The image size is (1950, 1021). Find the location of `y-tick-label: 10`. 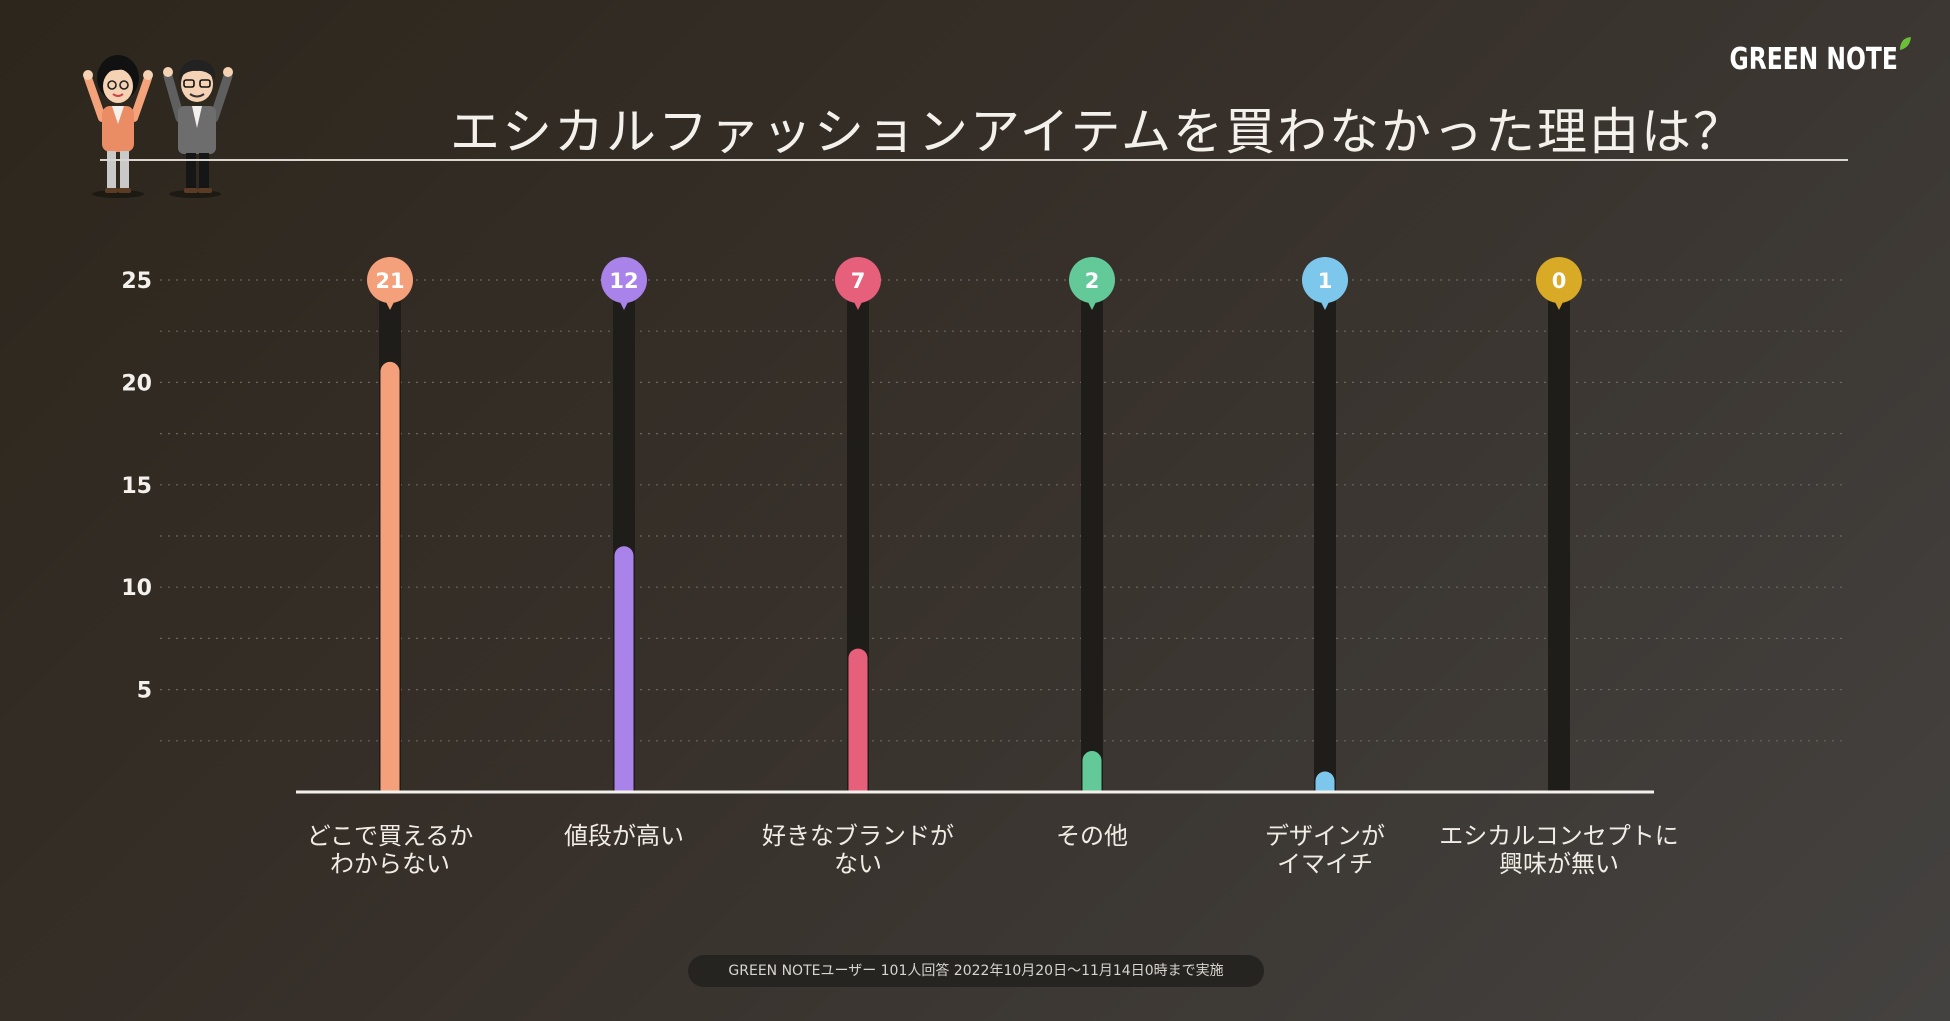

y-tick-label: 10 is located at coordinates (136, 588).